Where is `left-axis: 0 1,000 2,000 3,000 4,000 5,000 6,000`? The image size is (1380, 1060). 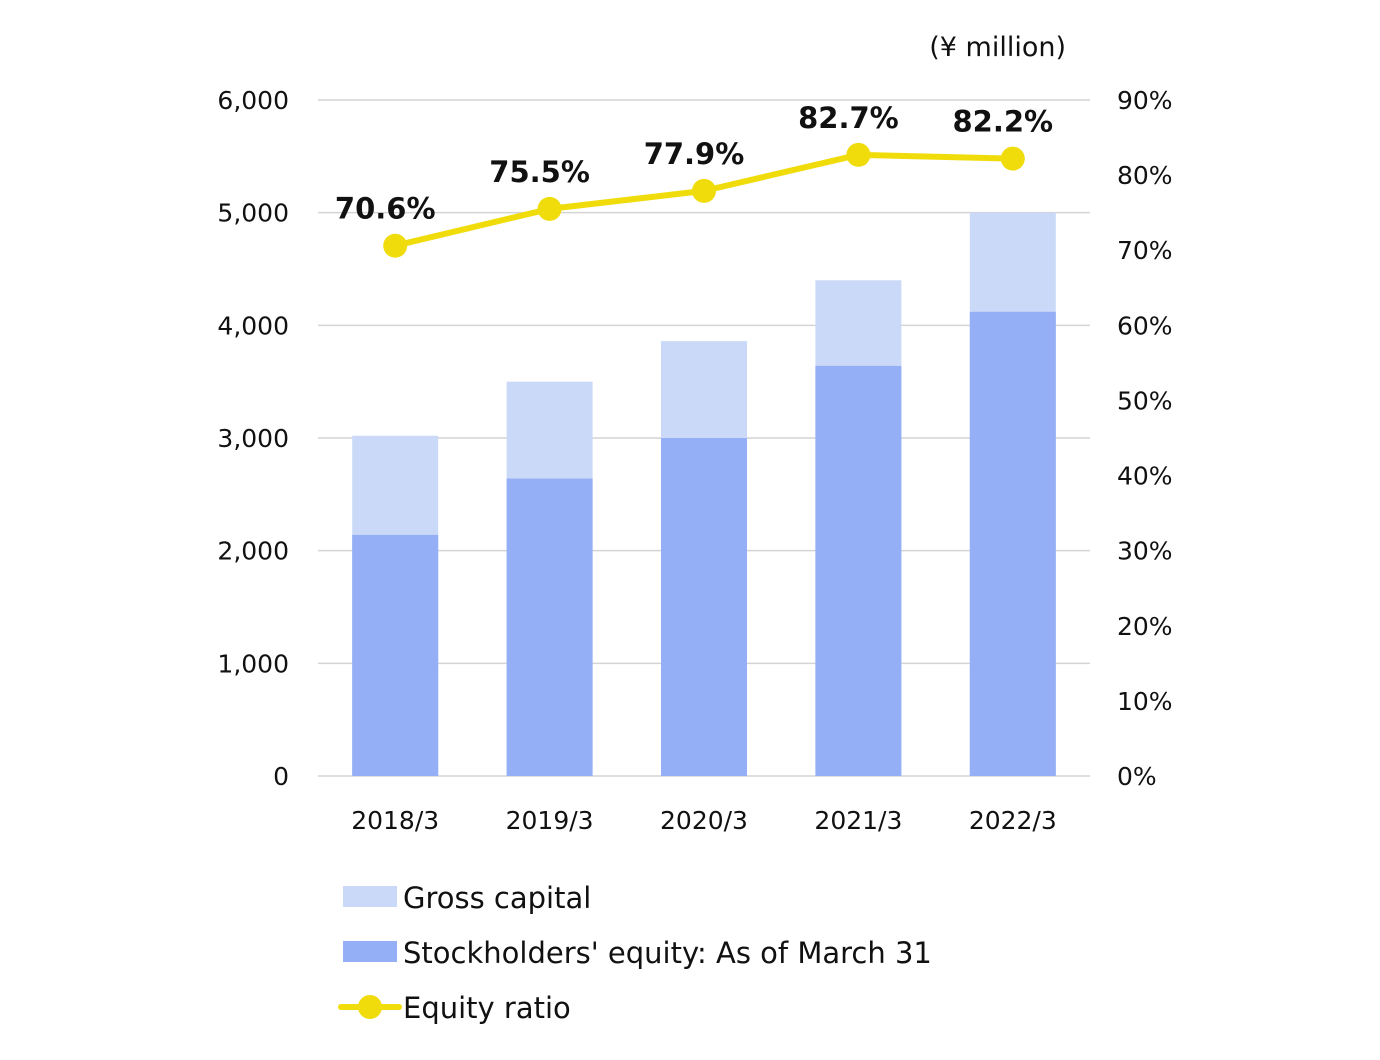
left-axis: 0 1,000 2,000 3,000 4,000 5,000 6,000 is located at coordinates (253, 438).